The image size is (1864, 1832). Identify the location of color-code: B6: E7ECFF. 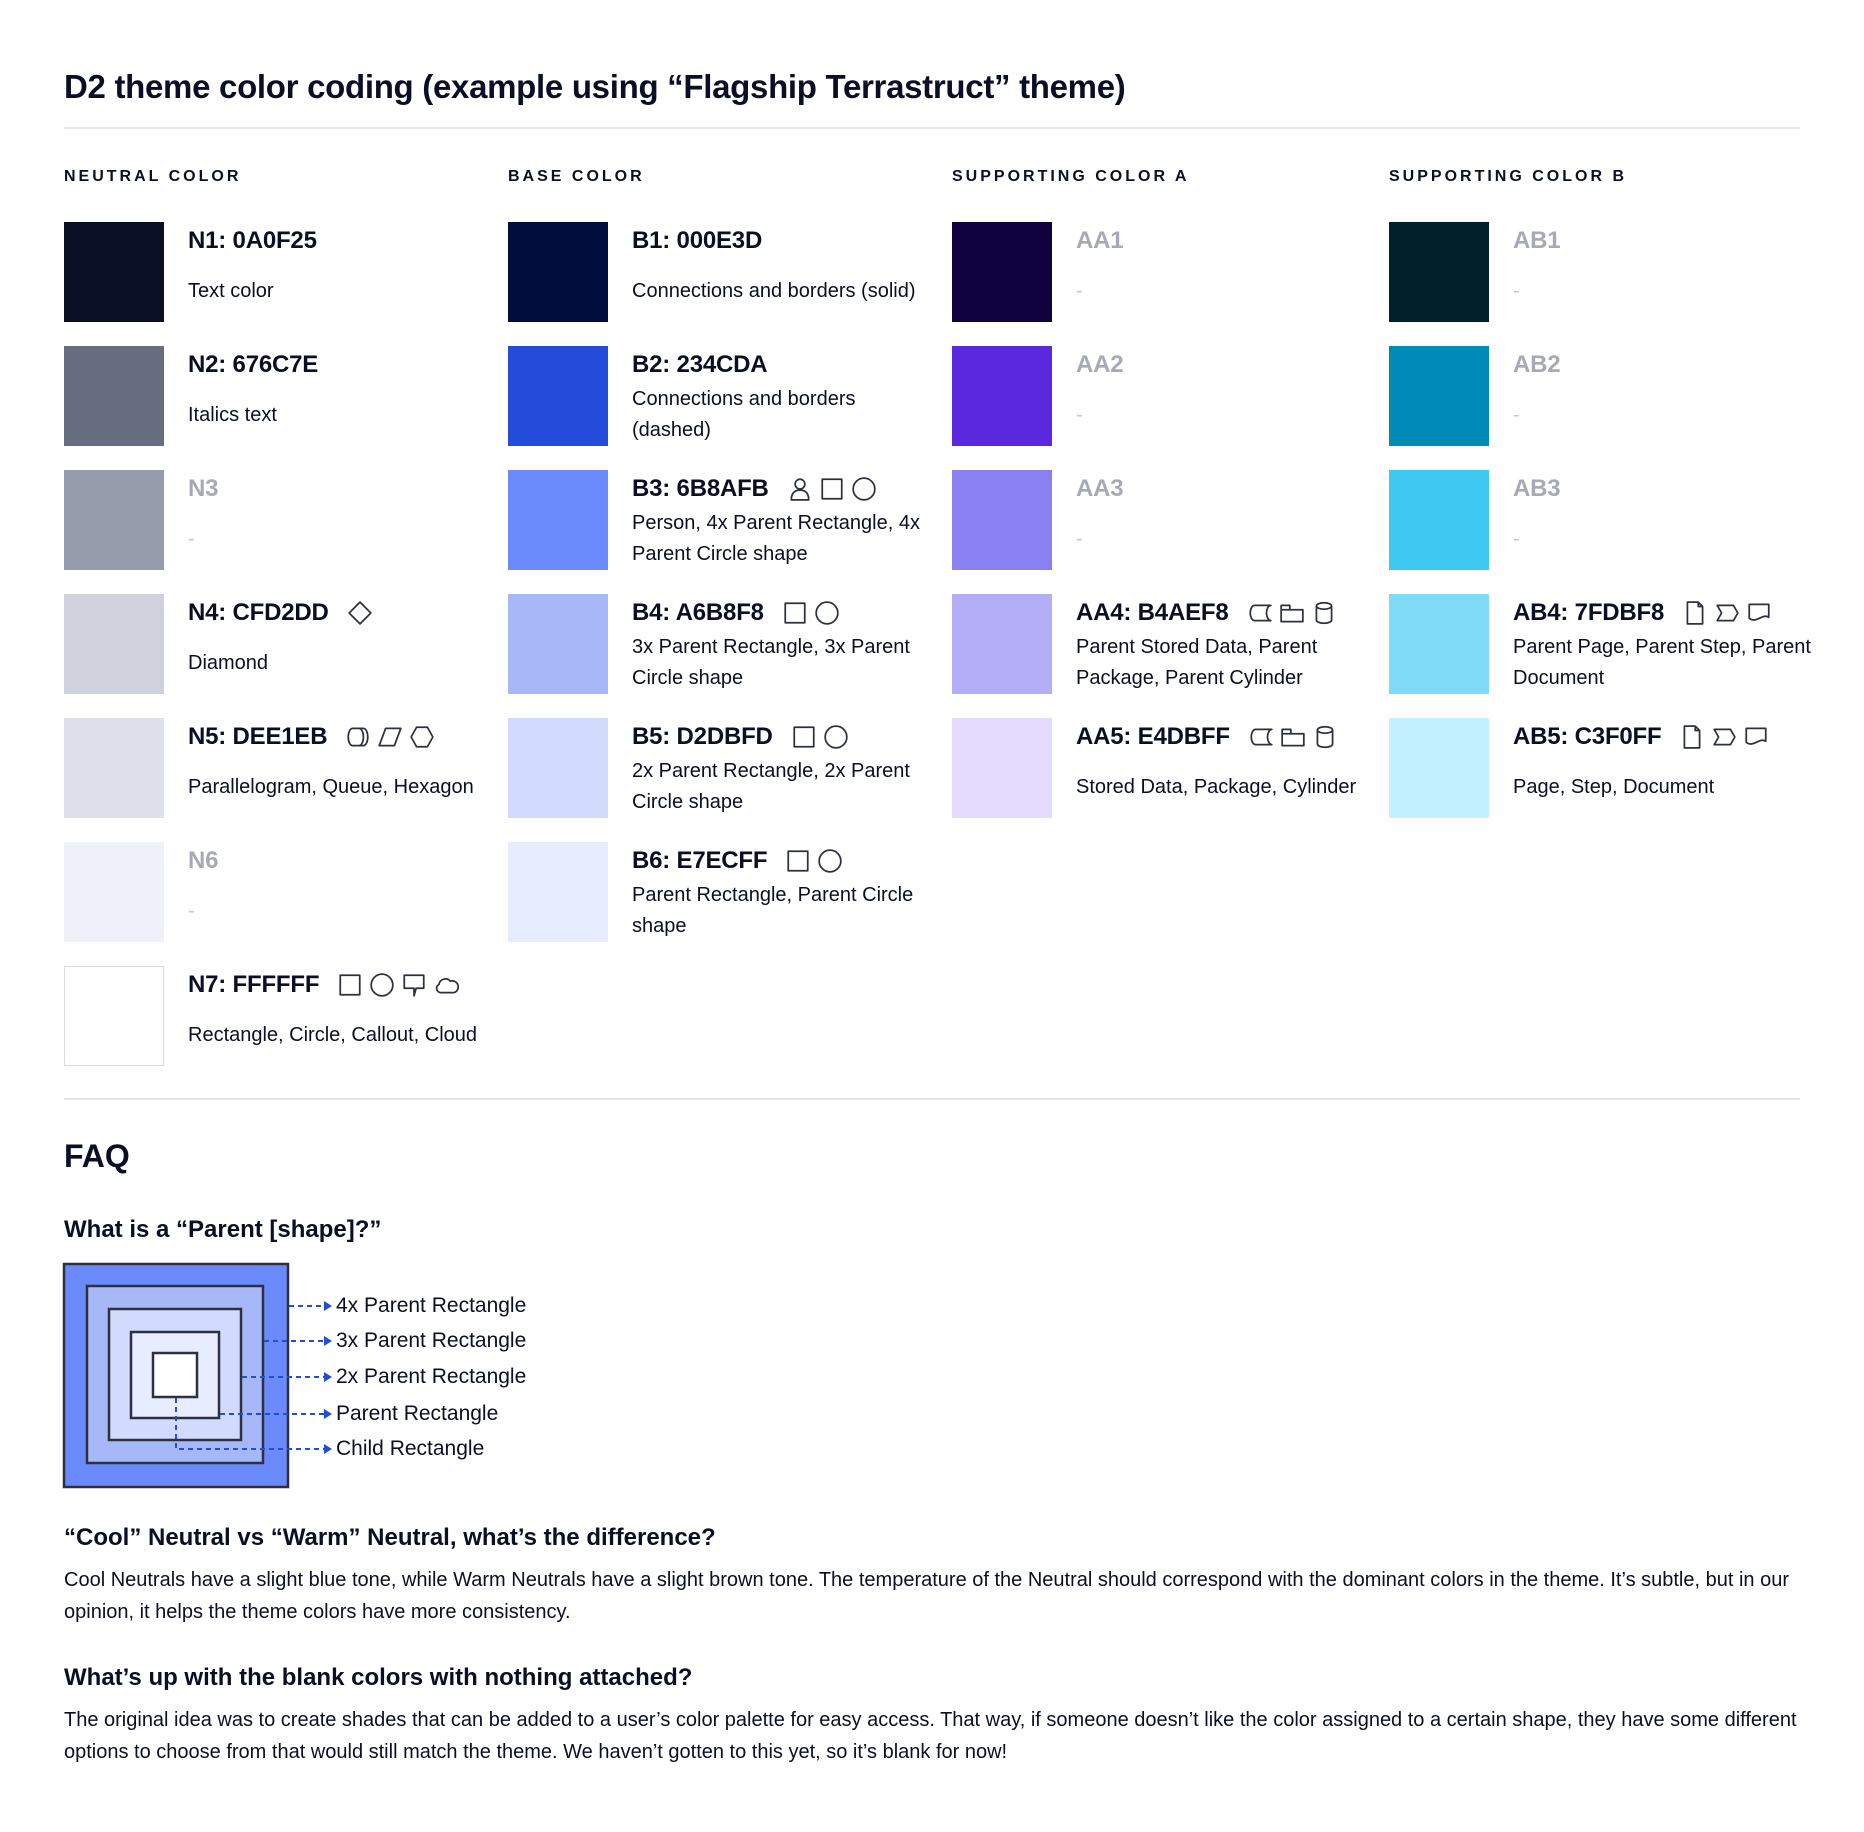
(700, 860).